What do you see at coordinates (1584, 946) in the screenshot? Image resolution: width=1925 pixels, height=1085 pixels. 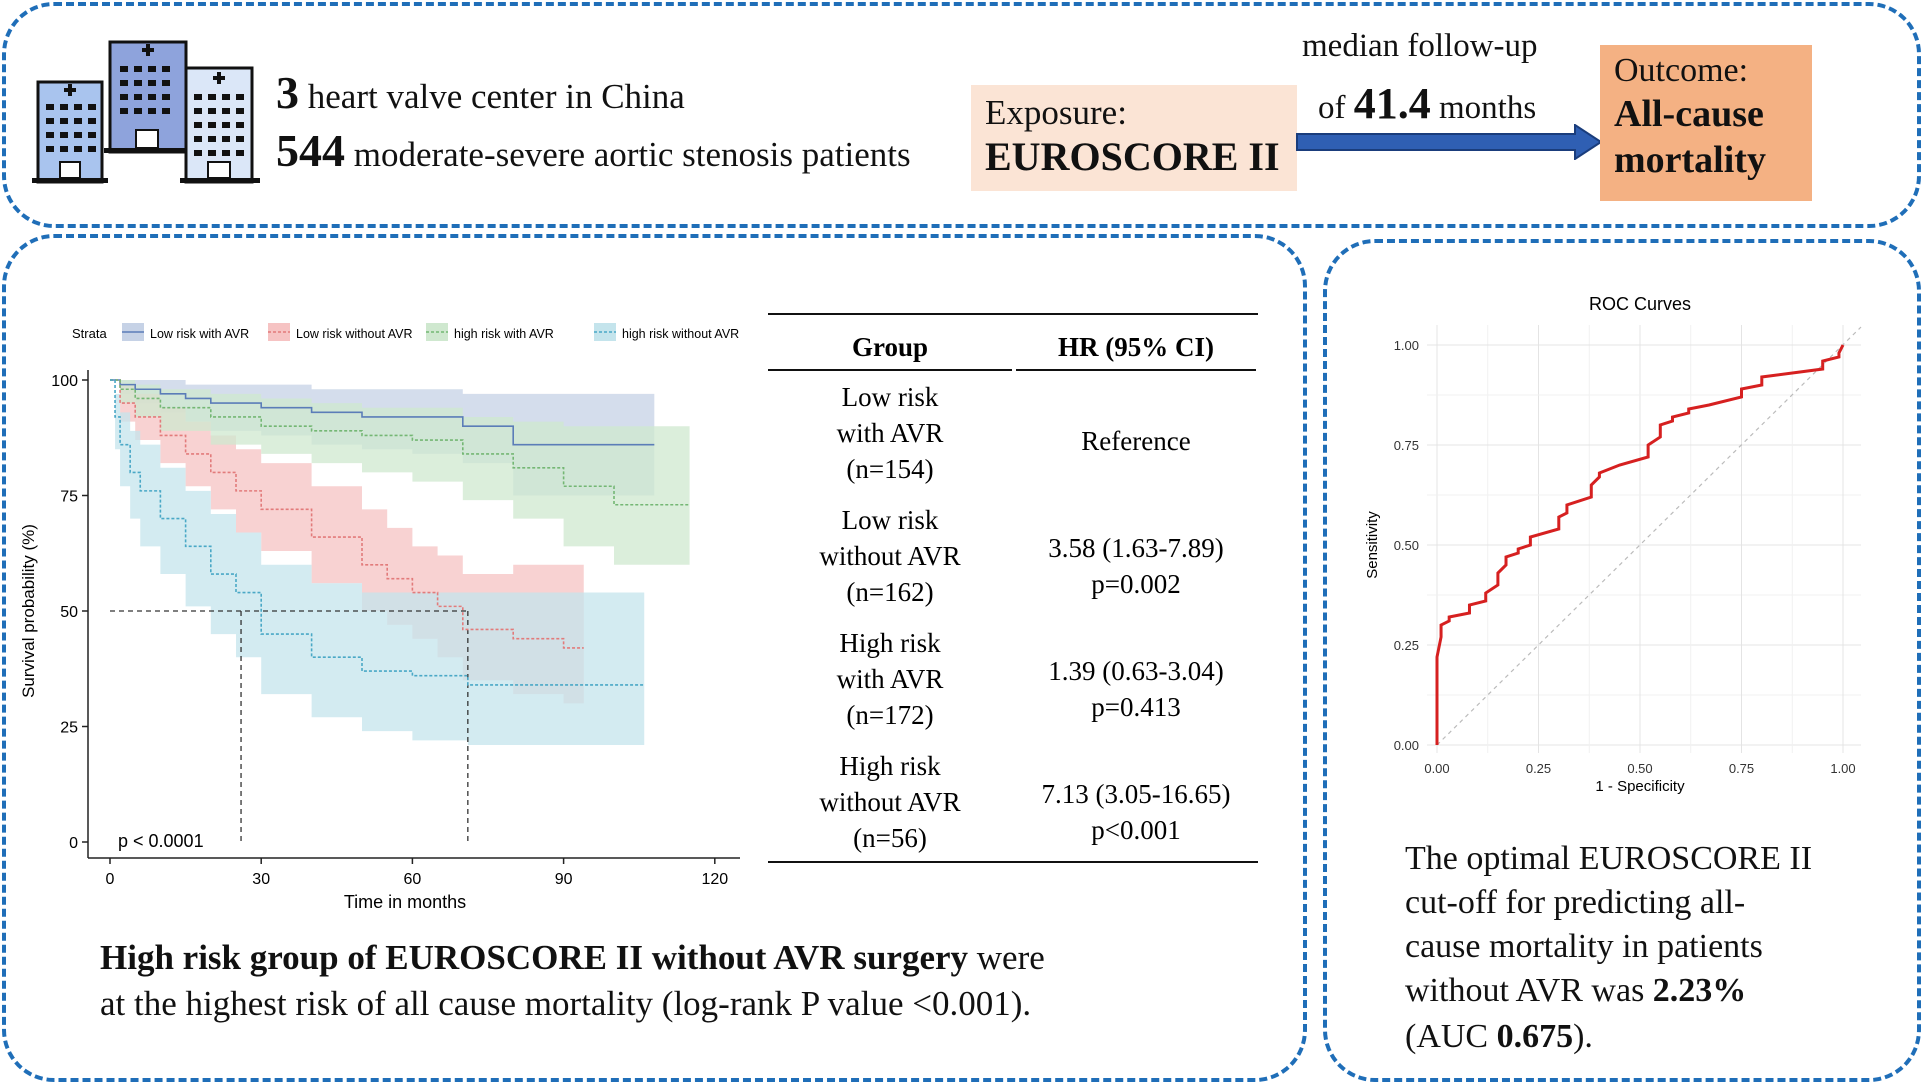 I see `conclusion-right-line3: cause mortality in patients` at bounding box center [1584, 946].